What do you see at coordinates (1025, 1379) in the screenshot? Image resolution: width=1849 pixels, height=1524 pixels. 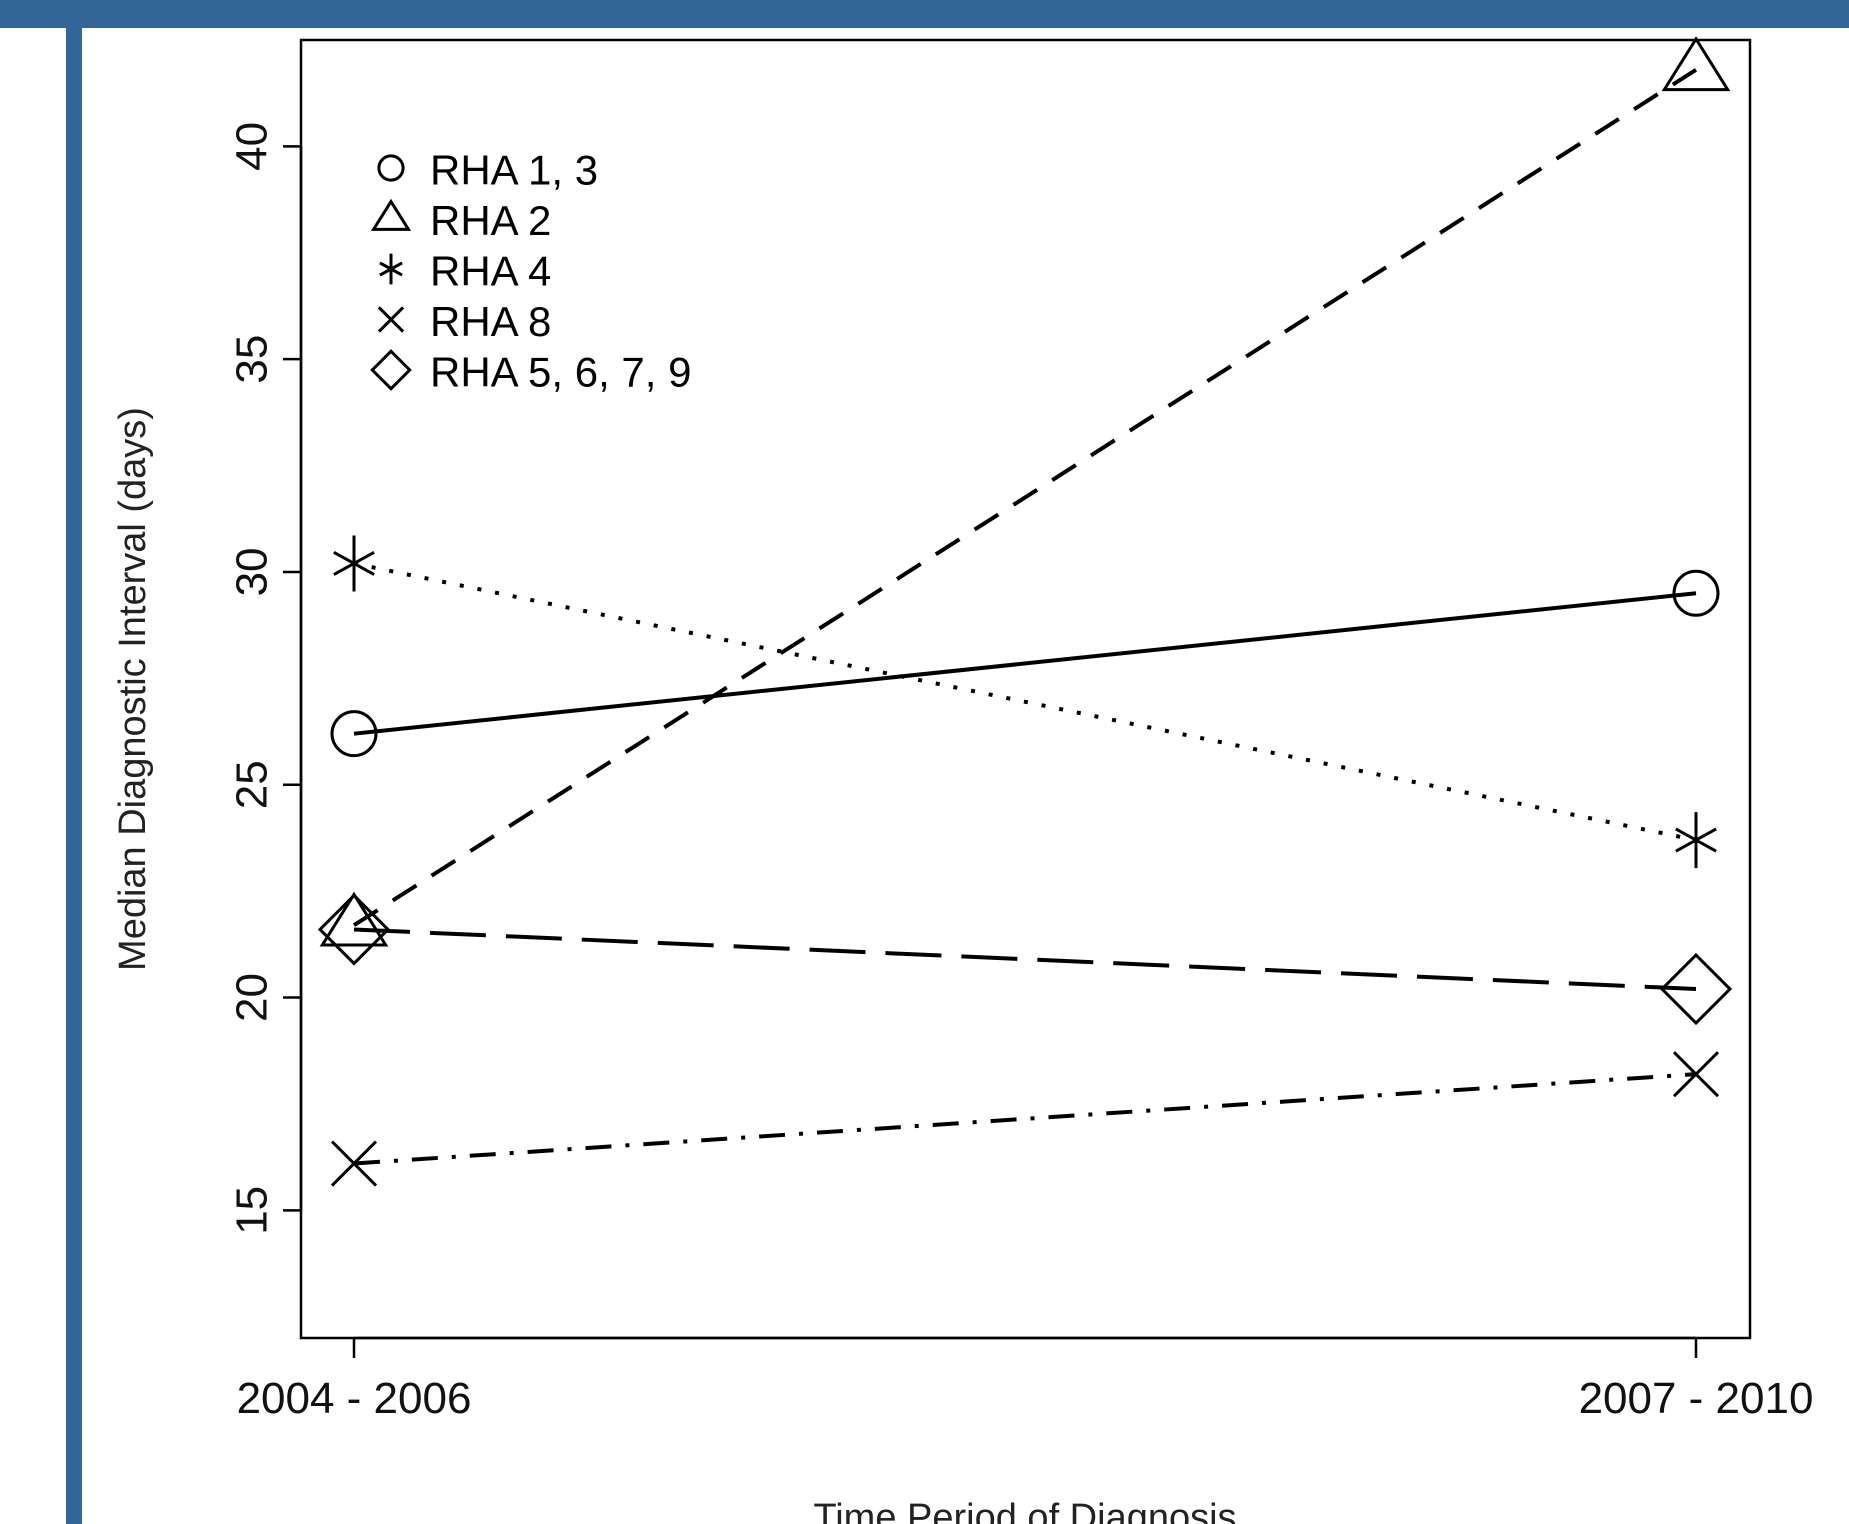 I see `x-axis: 2004 - 2006 2007 - 2010` at bounding box center [1025, 1379].